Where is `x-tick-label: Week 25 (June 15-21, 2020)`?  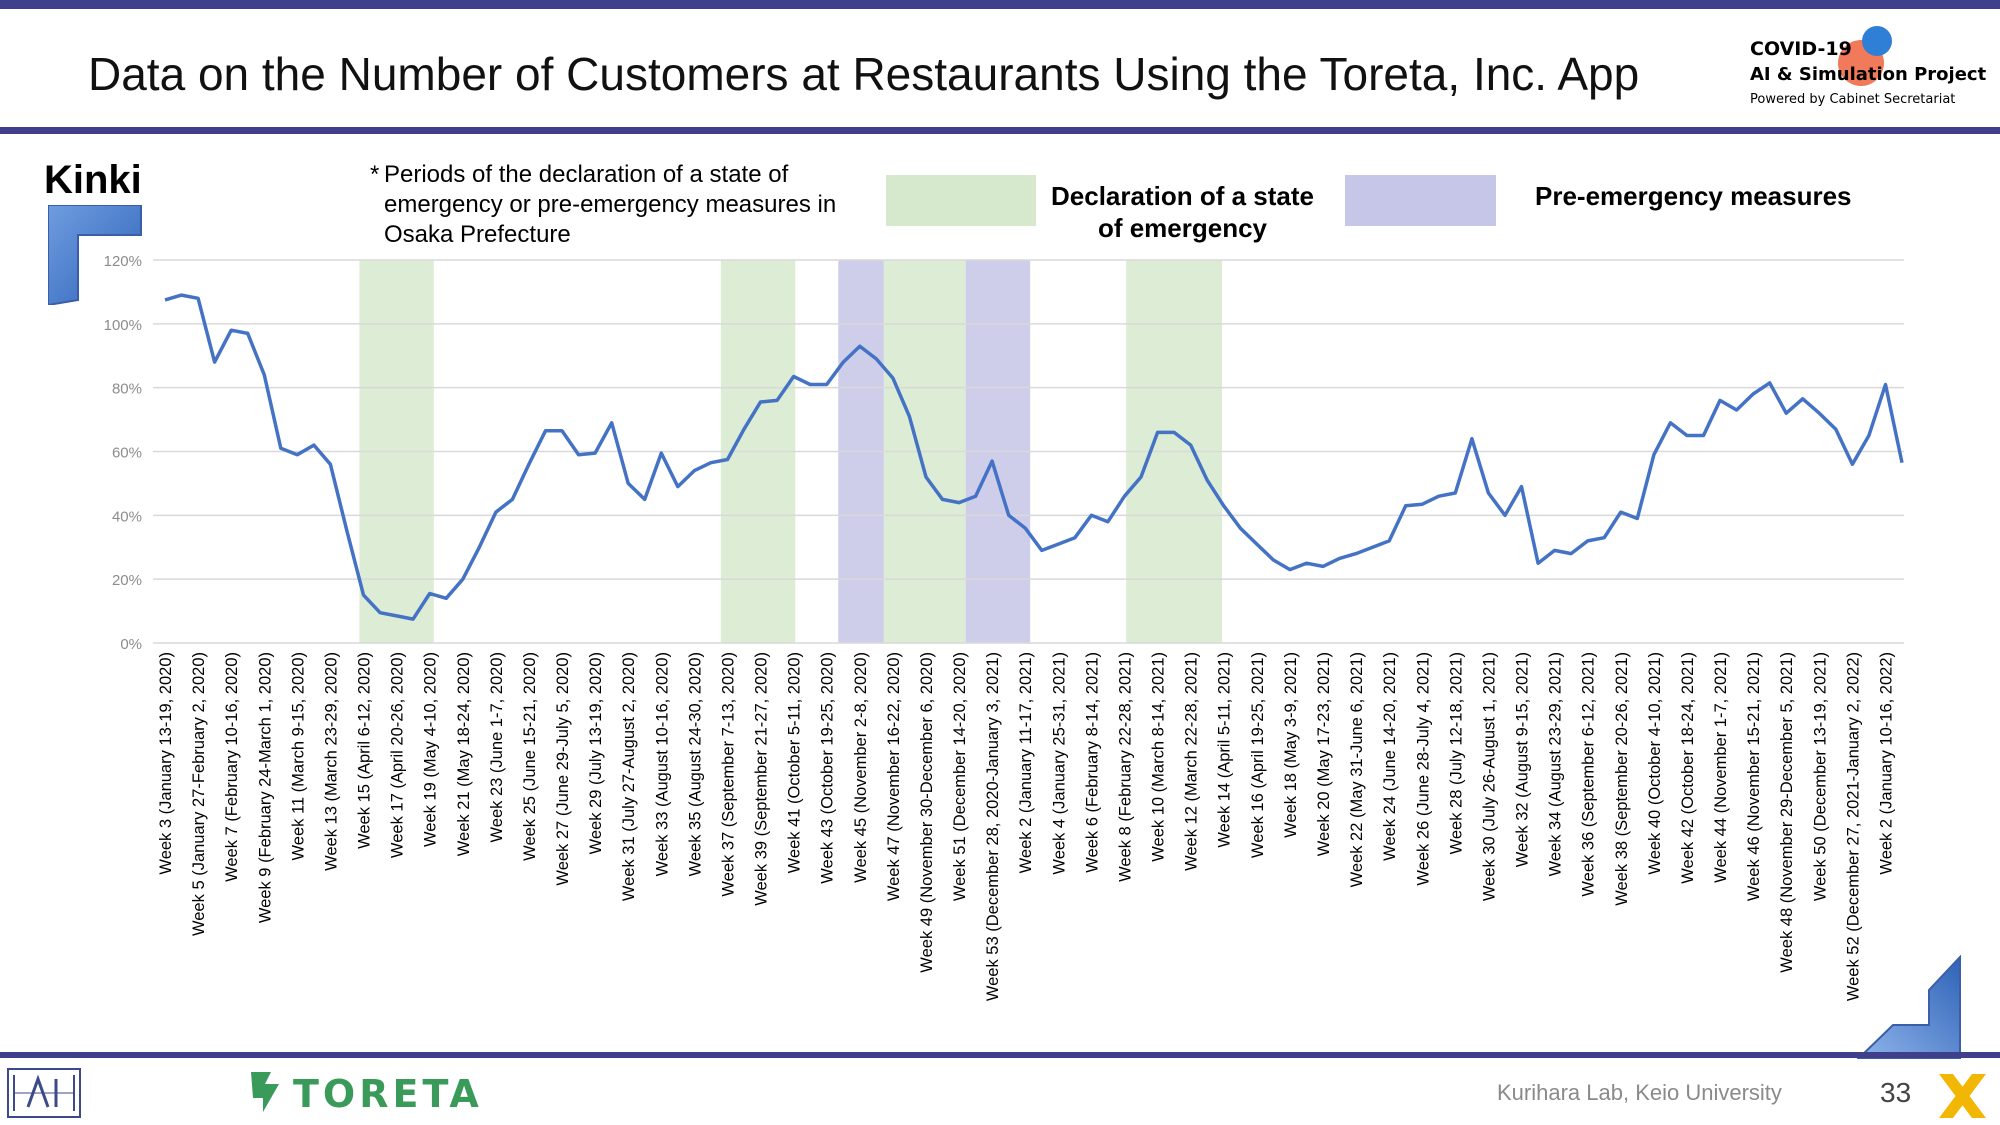 x-tick-label: Week 25 (June 15-21, 2020) is located at coordinates (530, 756).